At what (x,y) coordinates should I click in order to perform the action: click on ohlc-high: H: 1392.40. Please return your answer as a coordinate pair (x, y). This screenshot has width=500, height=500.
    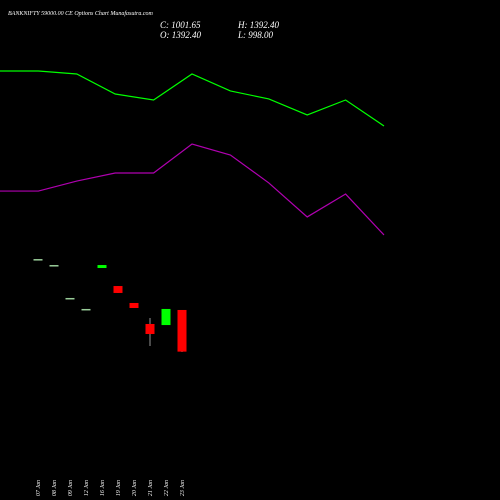
    Looking at the image, I should click on (258, 25).